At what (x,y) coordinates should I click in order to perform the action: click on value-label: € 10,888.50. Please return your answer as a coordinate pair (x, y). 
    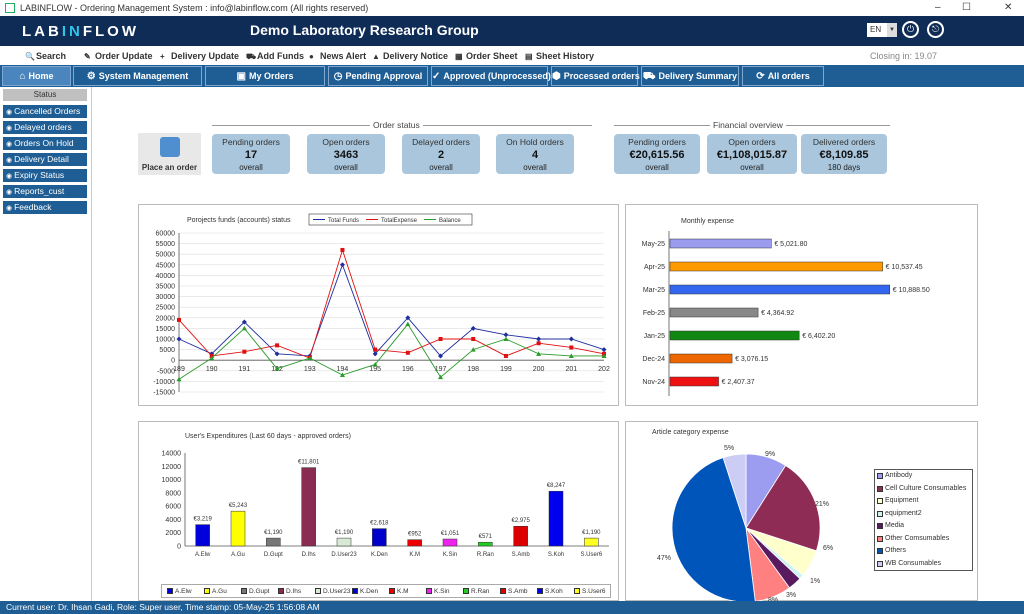
    Looking at the image, I should click on (911, 290).